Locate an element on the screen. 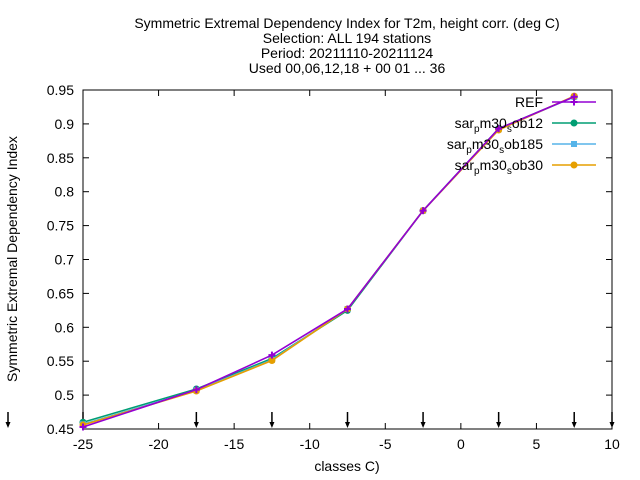 This screenshot has height=480, width=640. title-line: Used 00,06,12,18 + 00 01 ... 36 is located at coordinates (347, 68).